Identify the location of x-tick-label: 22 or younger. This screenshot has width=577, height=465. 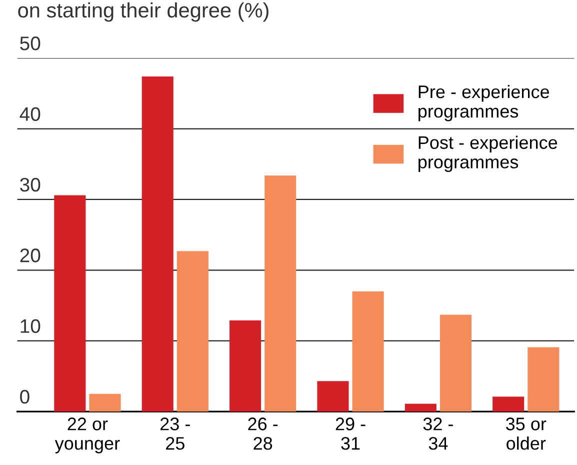
(87, 436).